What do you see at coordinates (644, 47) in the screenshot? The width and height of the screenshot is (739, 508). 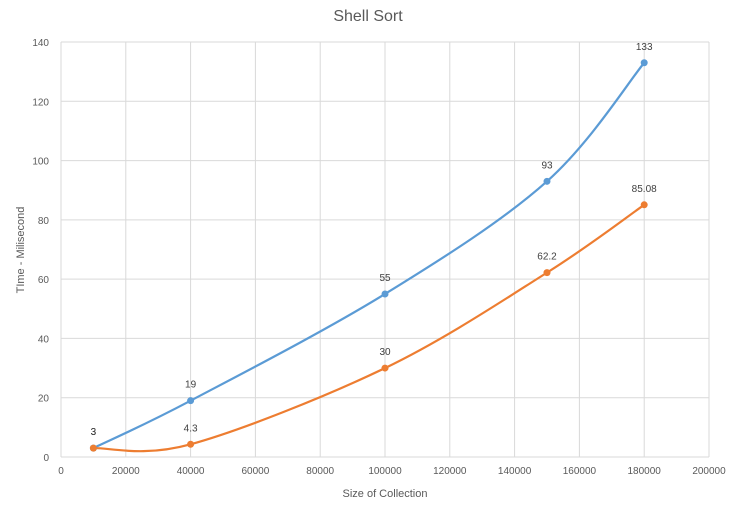 I see `series-1-data-label: 133` at bounding box center [644, 47].